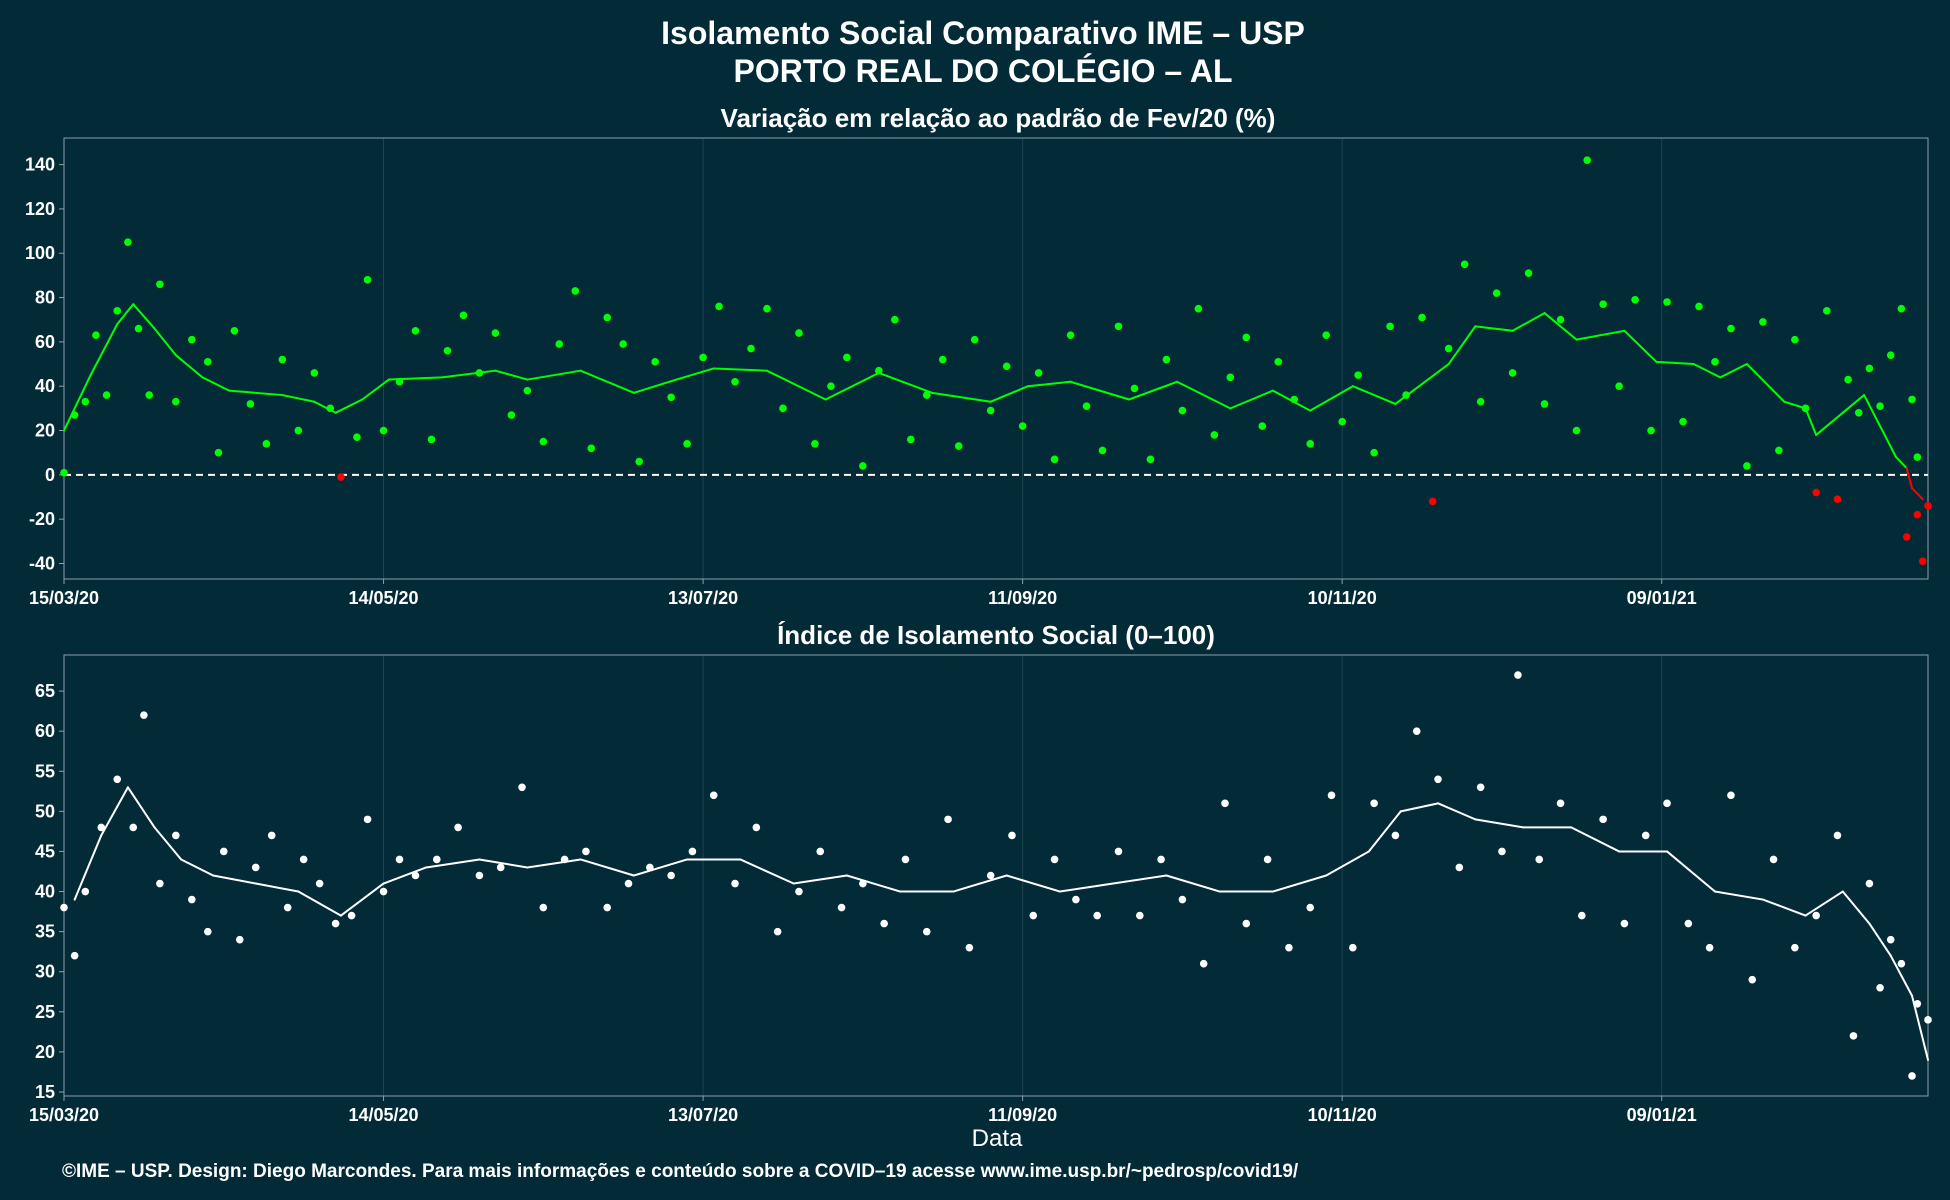 The width and height of the screenshot is (1950, 1200). Describe the element at coordinates (45, 386) in the screenshot. I see `y-tick-label: 40` at that location.